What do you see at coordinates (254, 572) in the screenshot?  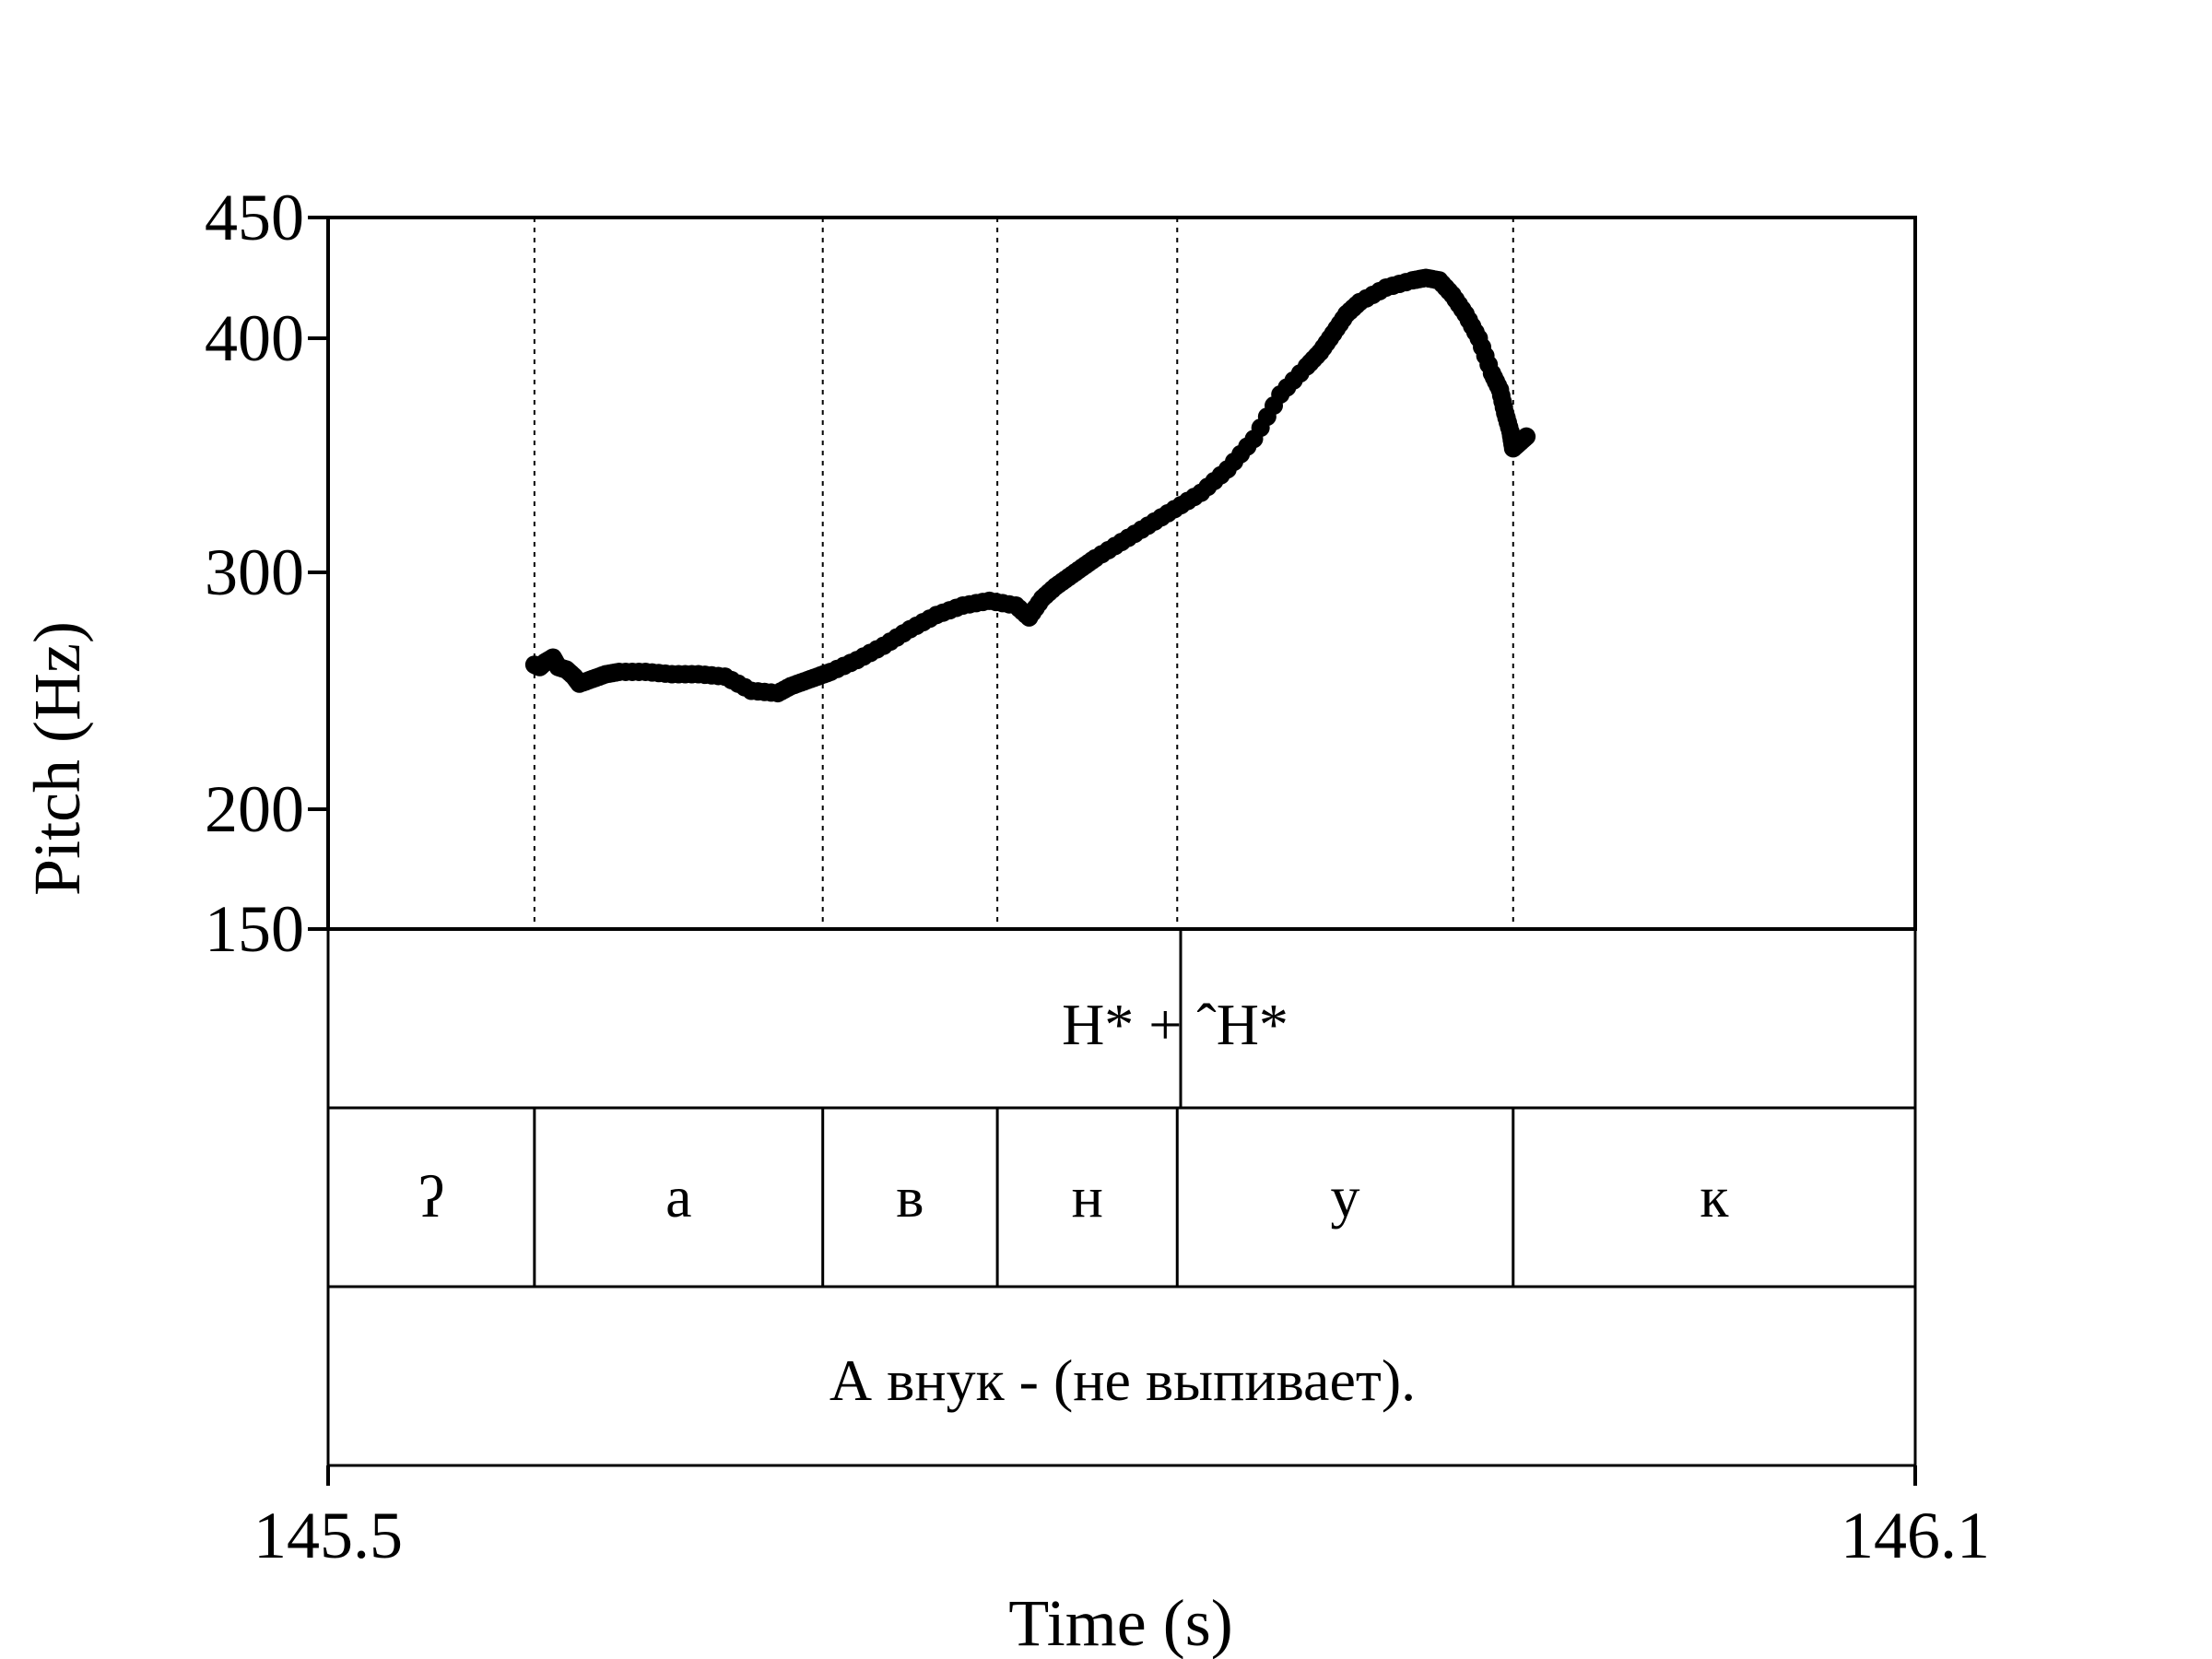 I see `y-tick-label-300: 300` at bounding box center [254, 572].